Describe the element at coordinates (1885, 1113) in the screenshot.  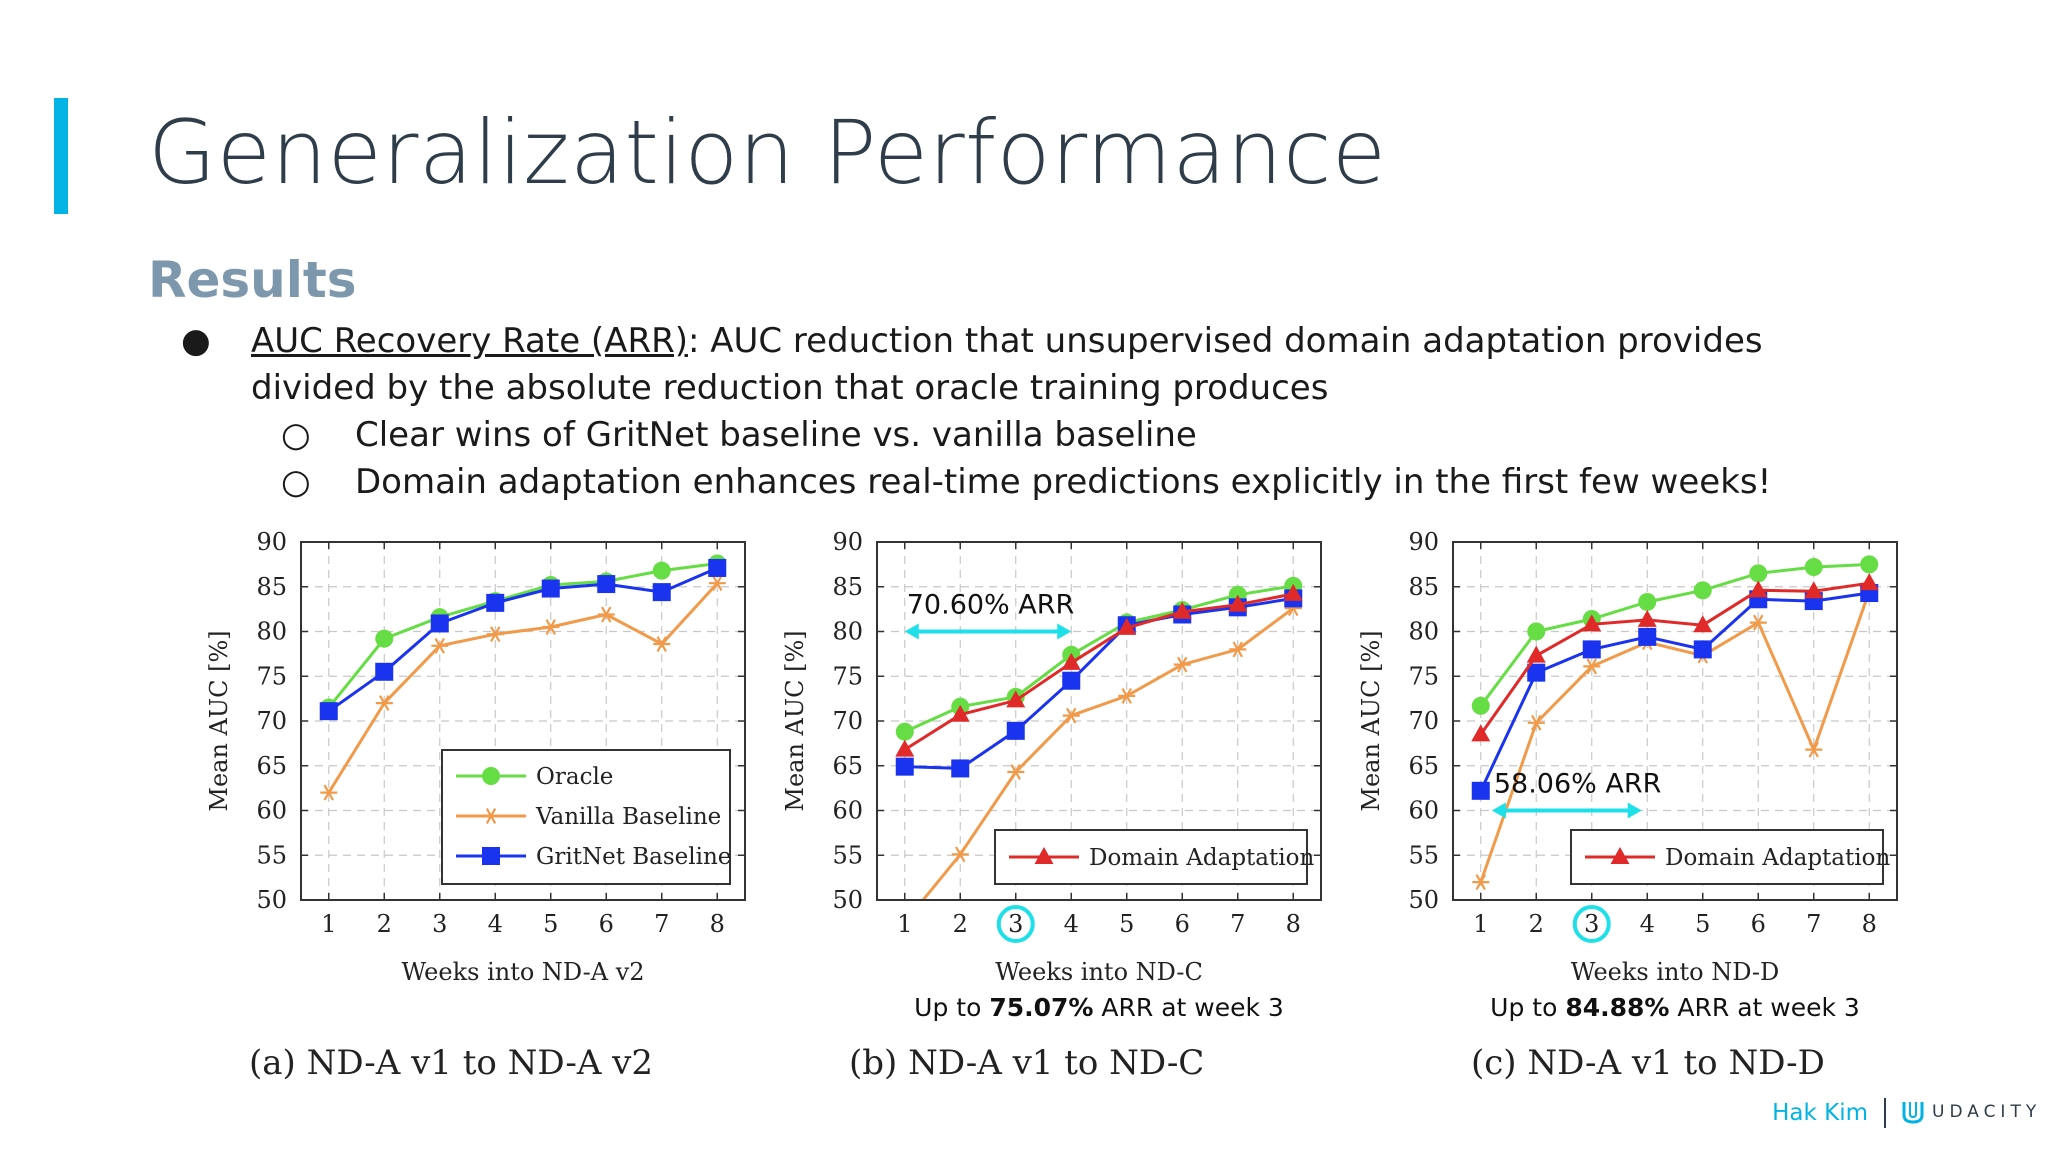
I see `footer-divider` at that location.